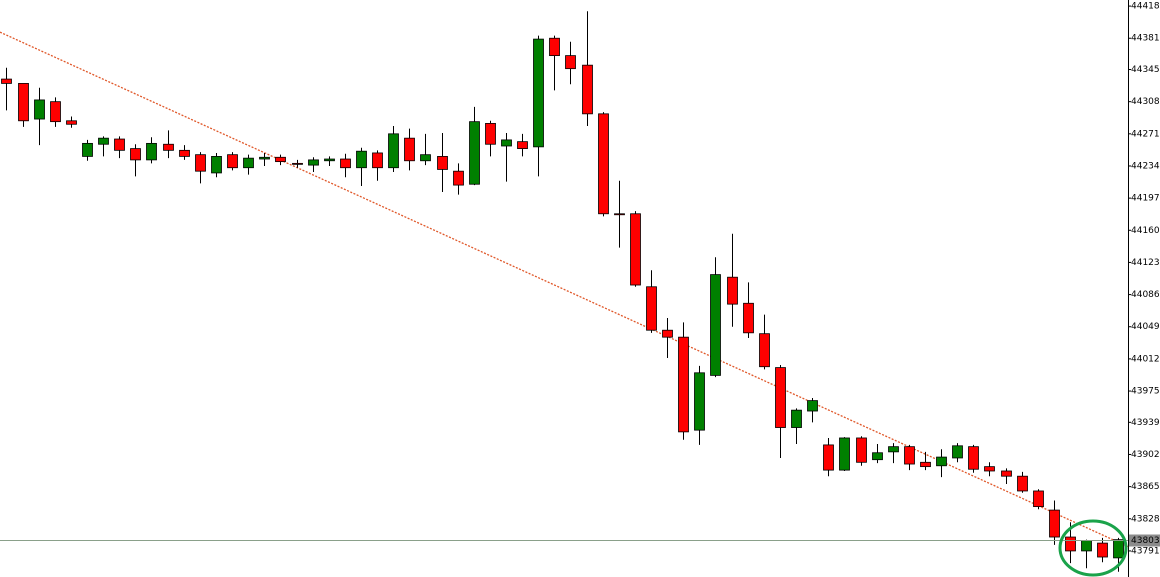  I want to click on y-tick-label: 44345., so click(1145, 70).